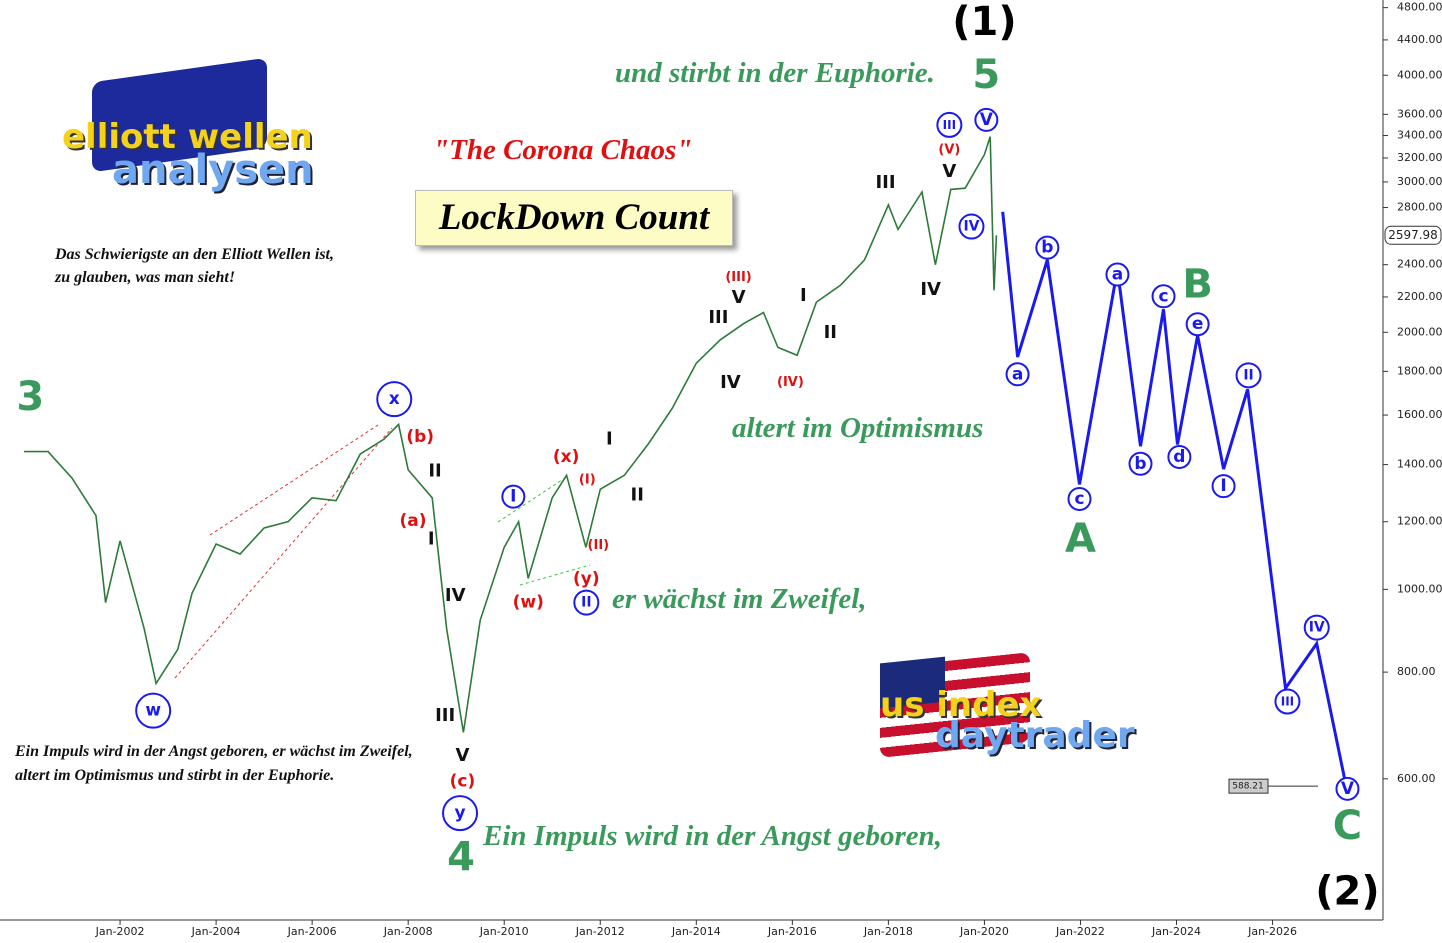 This screenshot has width=1442, height=943. What do you see at coordinates (566, 457) in the screenshot?
I see `wave-label: (x)` at bounding box center [566, 457].